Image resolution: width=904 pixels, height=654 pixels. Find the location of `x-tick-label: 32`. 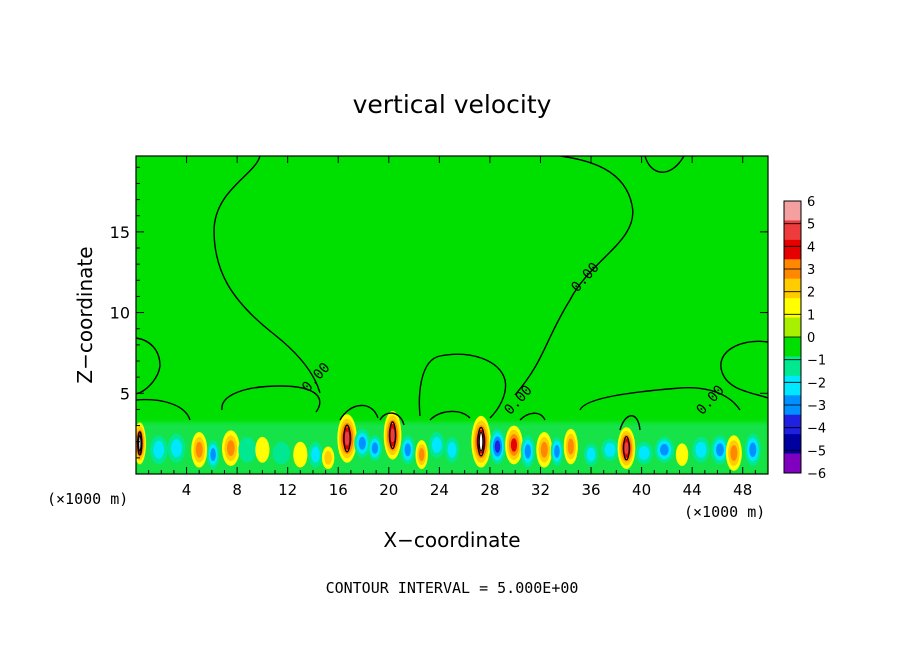

x-tick-label: 32 is located at coordinates (540, 490).